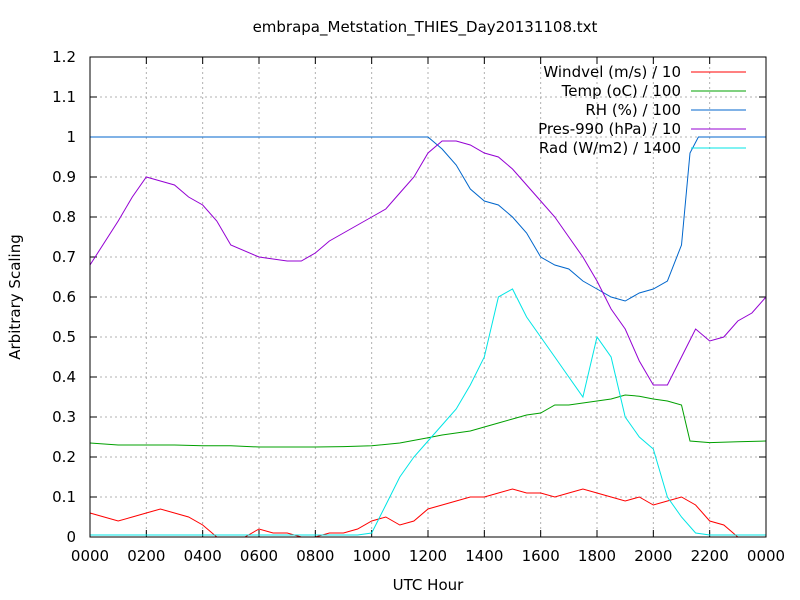 Image resolution: width=800 pixels, height=600 pixels. What do you see at coordinates (609, 129) in the screenshot?
I see `legend-label: Pres-990 (hPa) / 10` at bounding box center [609, 129].